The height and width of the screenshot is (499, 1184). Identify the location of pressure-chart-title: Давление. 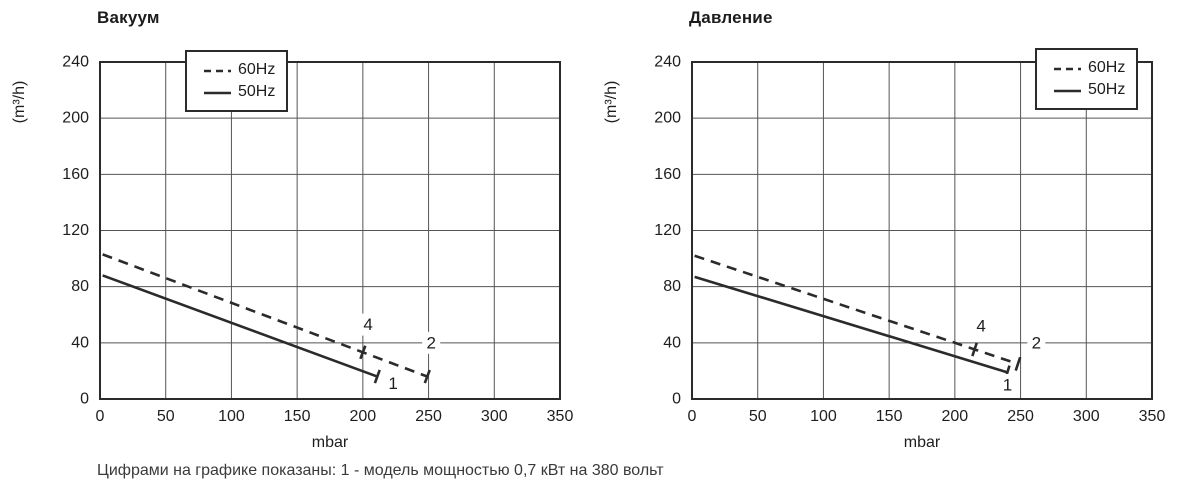
(731, 17).